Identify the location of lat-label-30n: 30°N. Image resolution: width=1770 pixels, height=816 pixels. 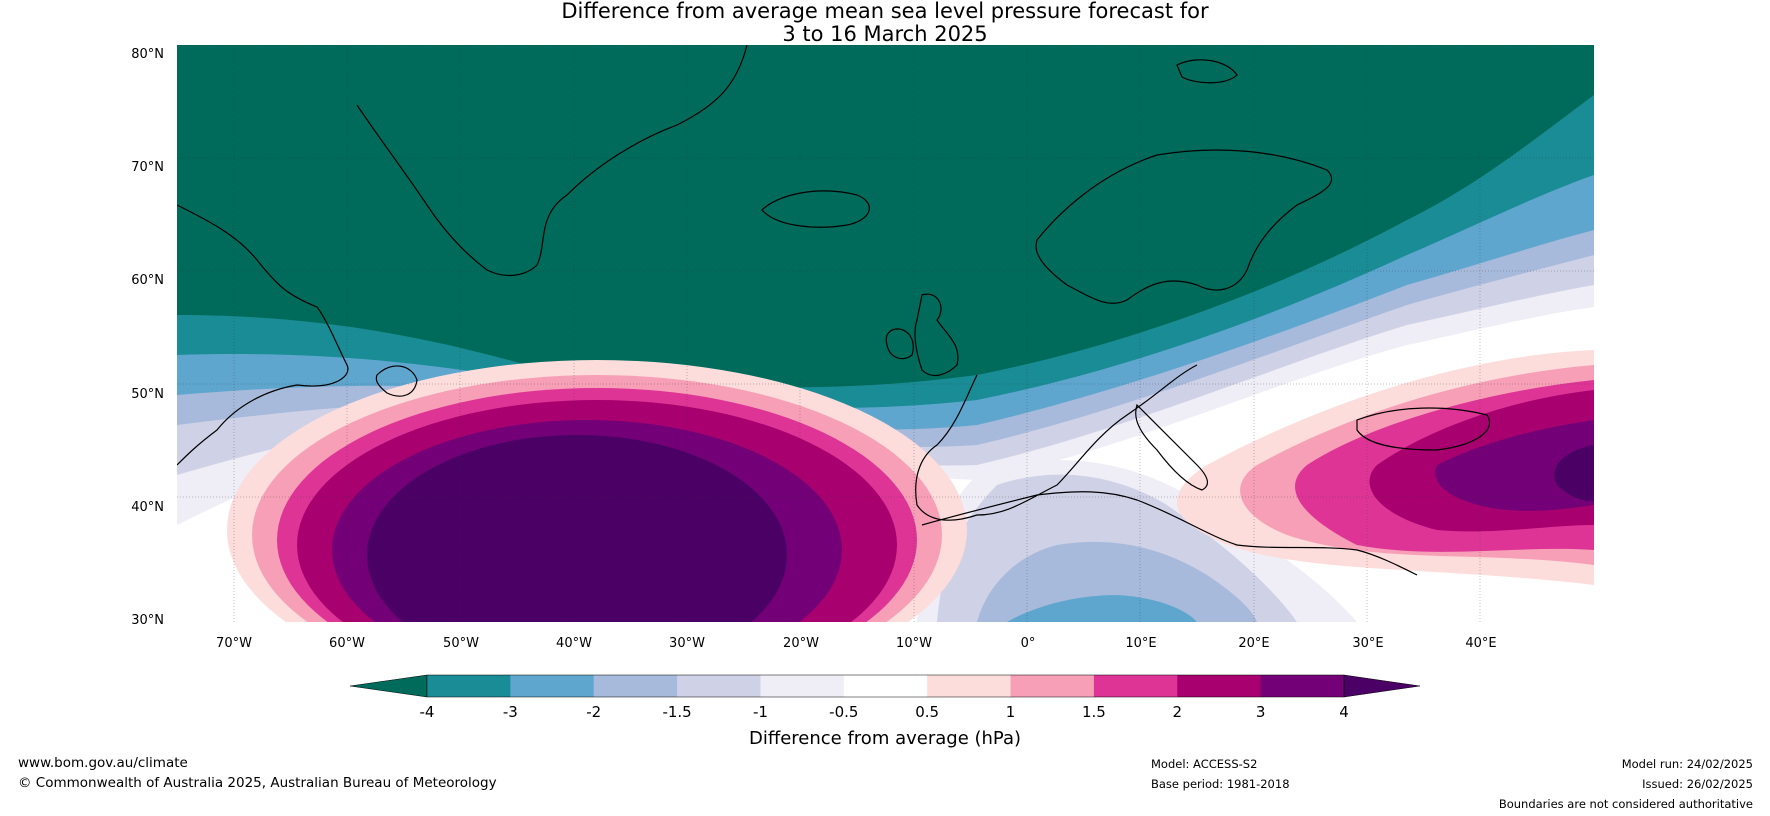
(147, 620).